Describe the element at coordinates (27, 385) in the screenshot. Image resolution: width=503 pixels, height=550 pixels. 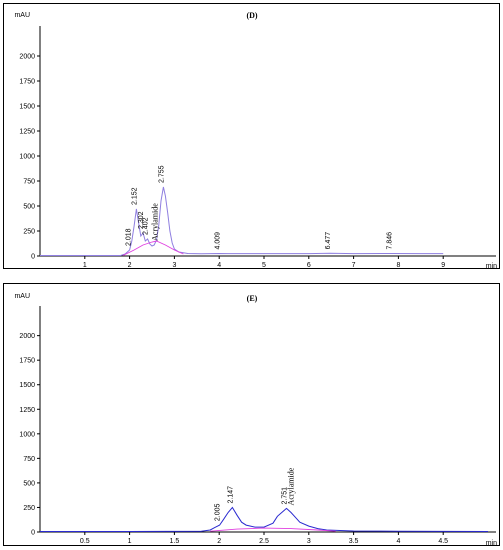
I see `panel-e-y-tick-label: 1500` at that location.